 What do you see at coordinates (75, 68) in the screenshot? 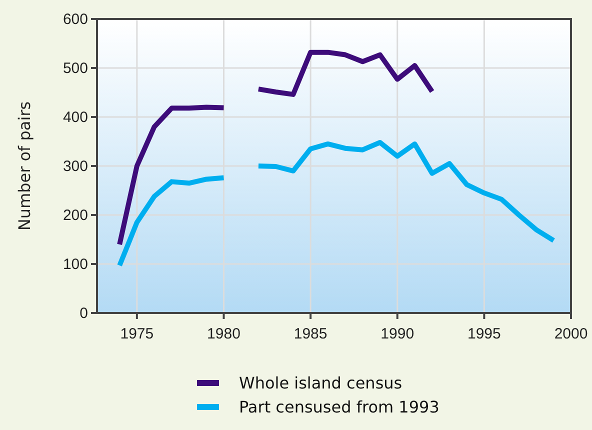
I see `y-tick-label: 500` at bounding box center [75, 68].